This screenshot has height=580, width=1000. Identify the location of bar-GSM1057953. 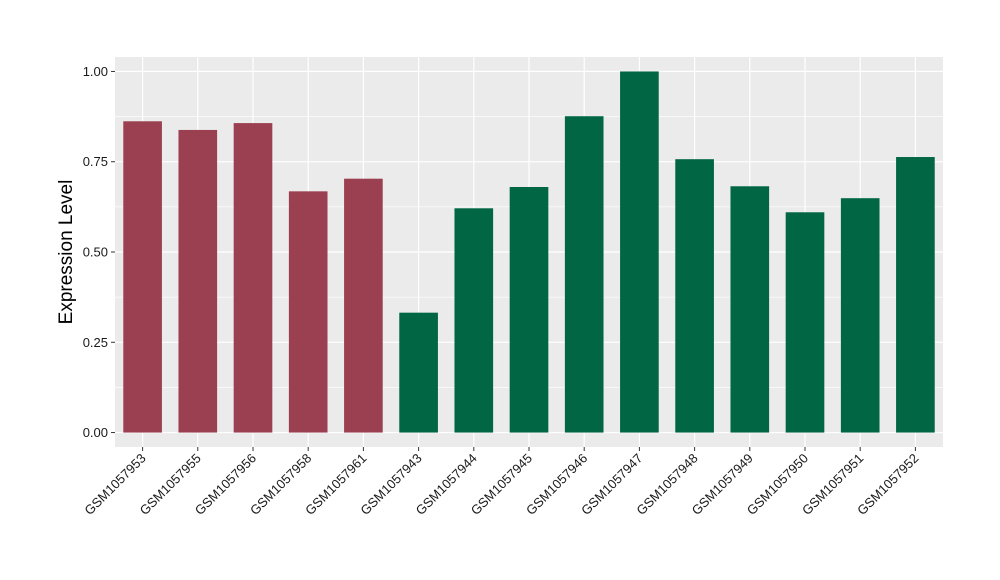
(142, 277).